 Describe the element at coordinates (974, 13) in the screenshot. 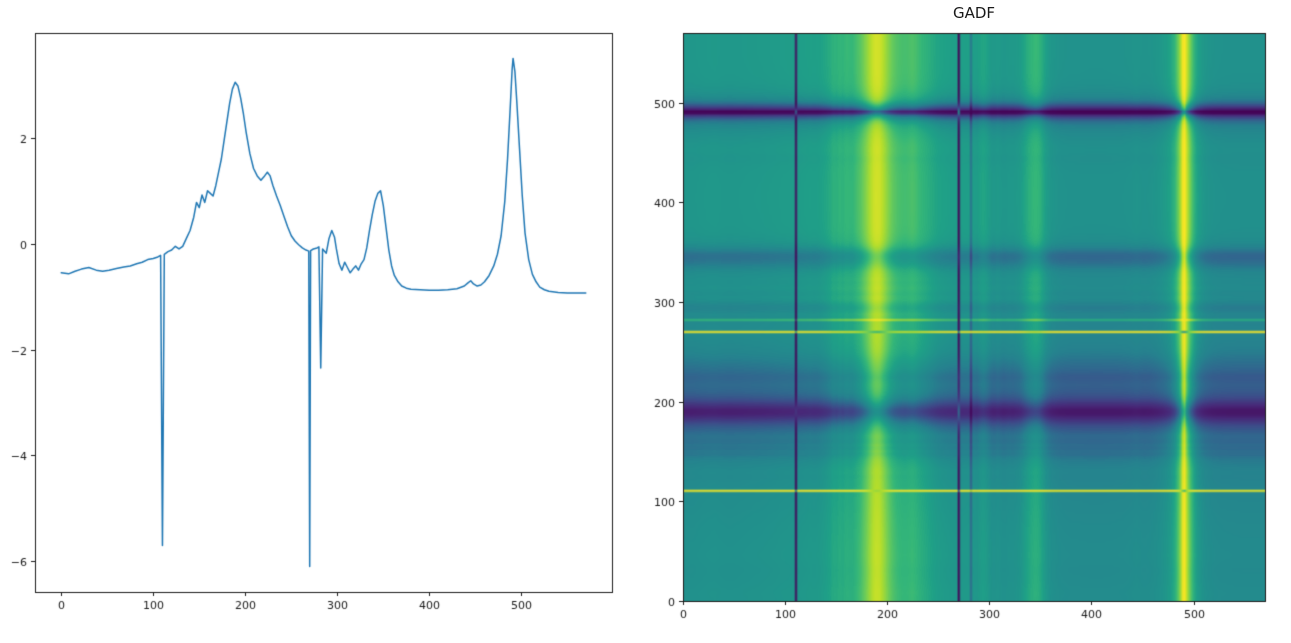

I see `gadf-title: GADF` at that location.